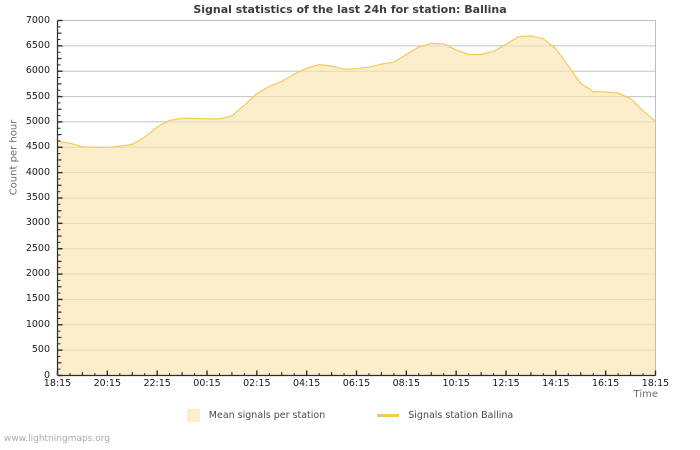 The height and width of the screenshot is (450, 700). What do you see at coordinates (456, 383) in the screenshot?
I see `x-tick-label: 10:15` at bounding box center [456, 383].